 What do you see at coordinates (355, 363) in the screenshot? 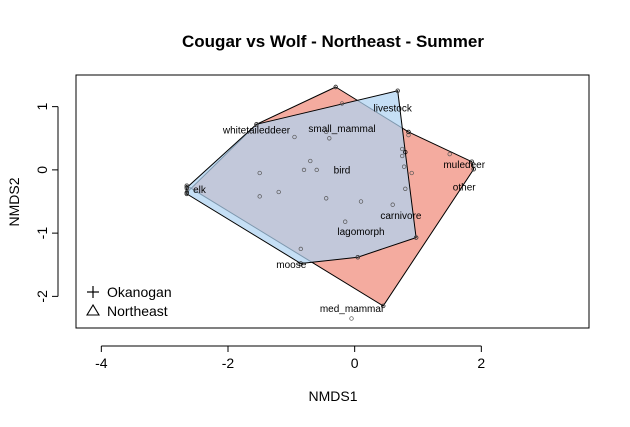
I see `x-tick-label: 0` at bounding box center [355, 363].